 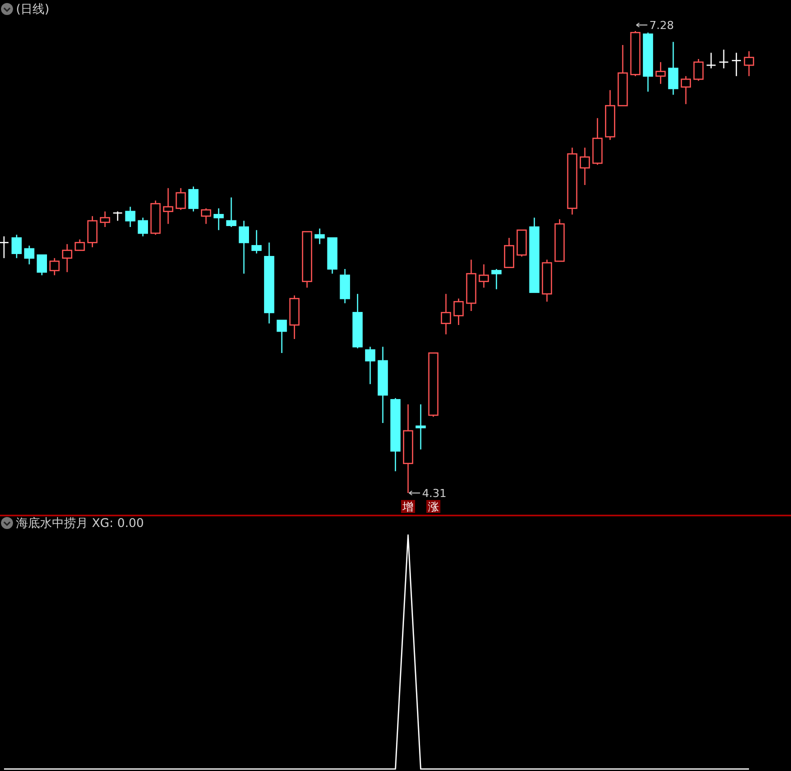 I want to click on signal-label: 增, so click(x=408, y=507).